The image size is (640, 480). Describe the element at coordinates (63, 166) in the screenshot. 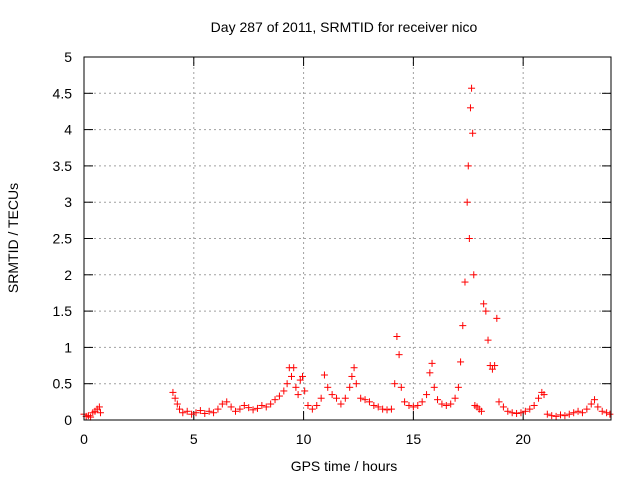

I see `y-tick-label: 3.5` at that location.